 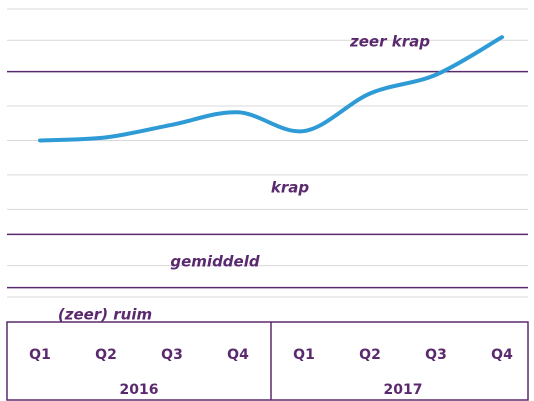 What do you see at coordinates (139, 390) in the screenshot?
I see `year-label: 2016` at bounding box center [139, 390].